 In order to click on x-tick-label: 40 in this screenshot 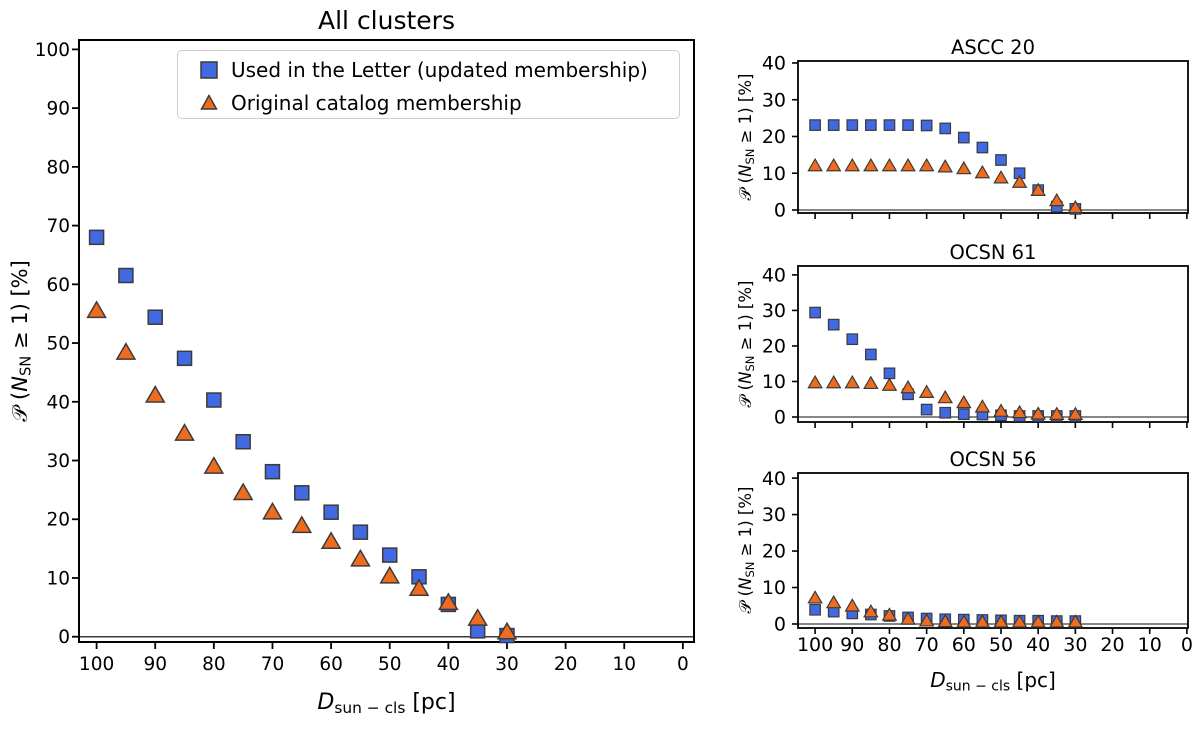, I will do `click(1038, 645)`.